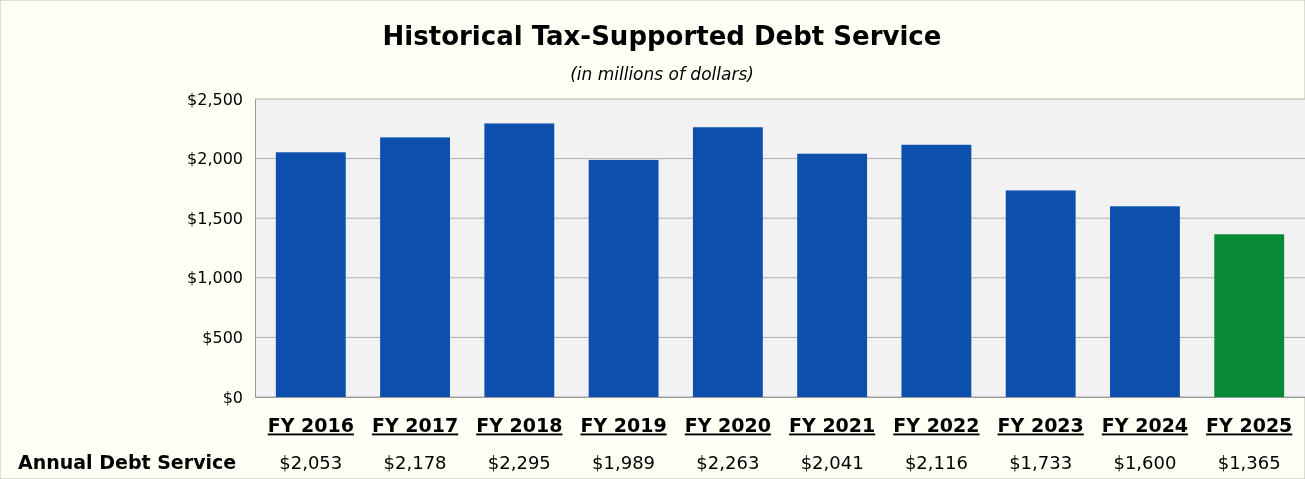 This screenshot has width=1305, height=479. I want to click on data-label: $2,116, so click(936, 462).